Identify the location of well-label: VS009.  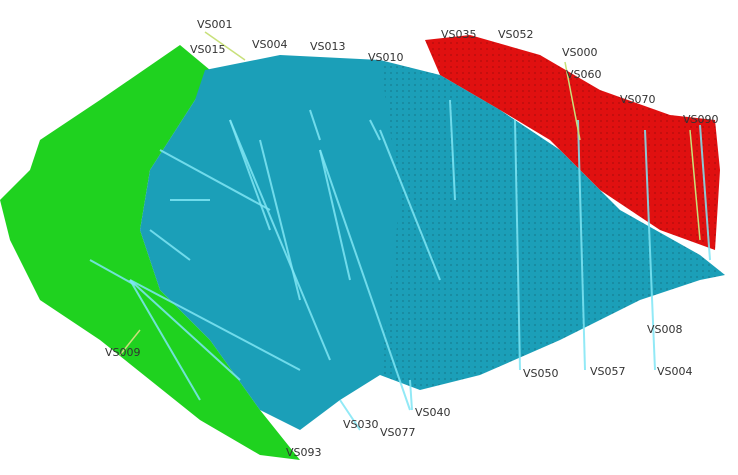
(123, 352).